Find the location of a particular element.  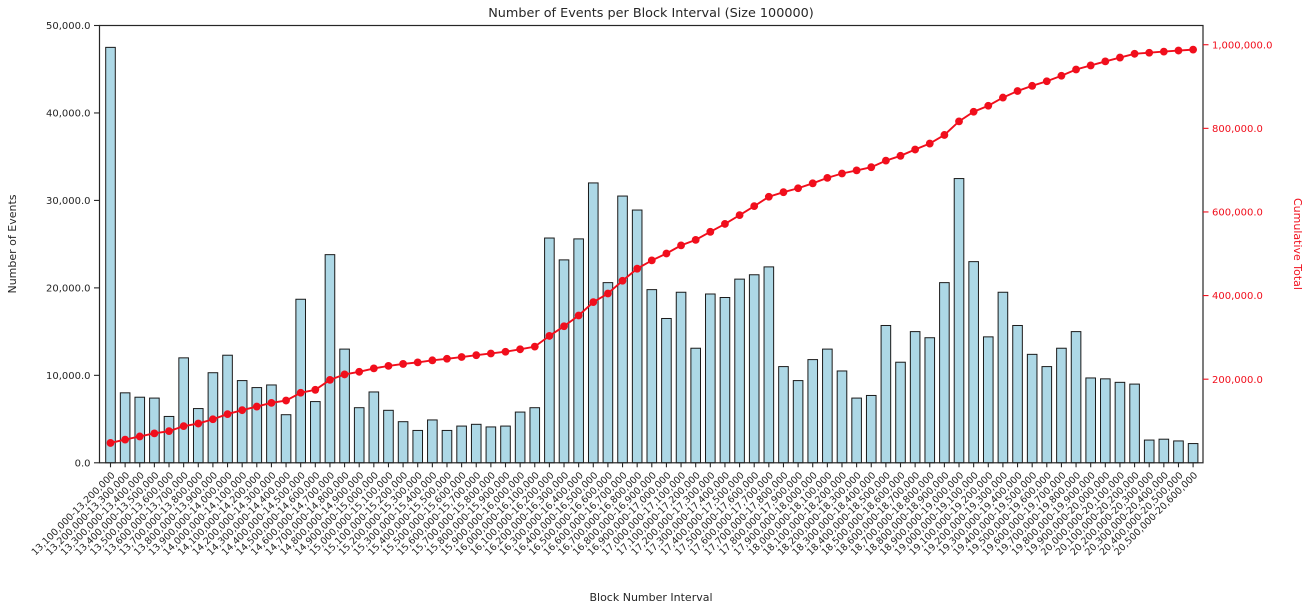

y-tick-label: 20,000.0 is located at coordinates (68, 288).